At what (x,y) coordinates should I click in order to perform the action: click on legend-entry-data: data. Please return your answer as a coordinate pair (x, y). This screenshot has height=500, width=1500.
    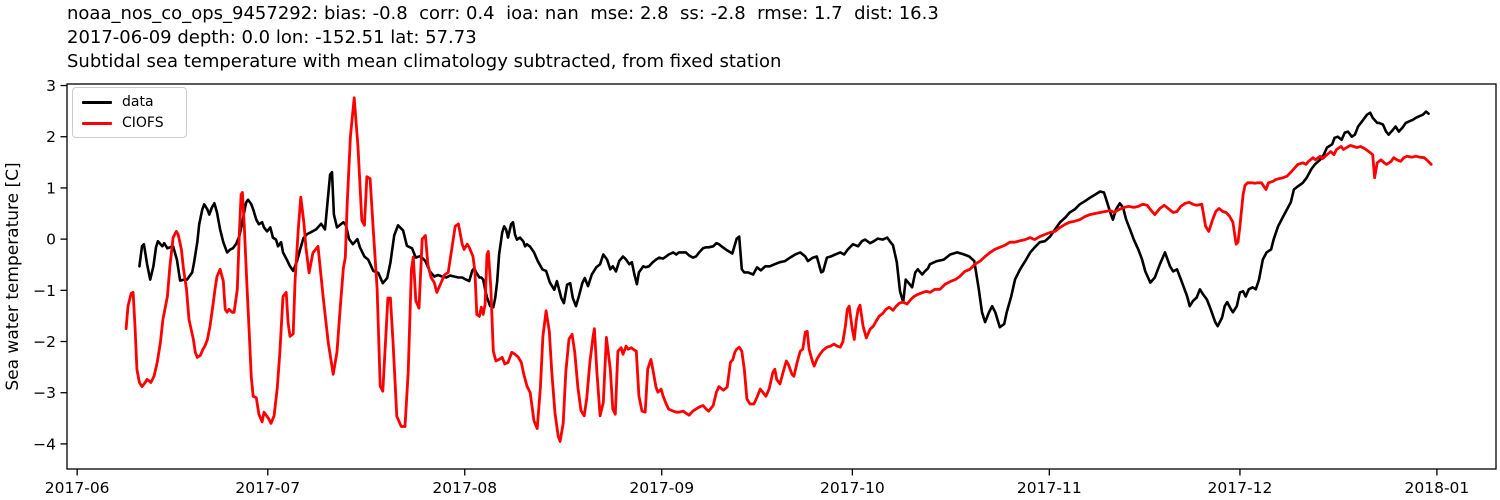
    Looking at the image, I should click on (129, 102).